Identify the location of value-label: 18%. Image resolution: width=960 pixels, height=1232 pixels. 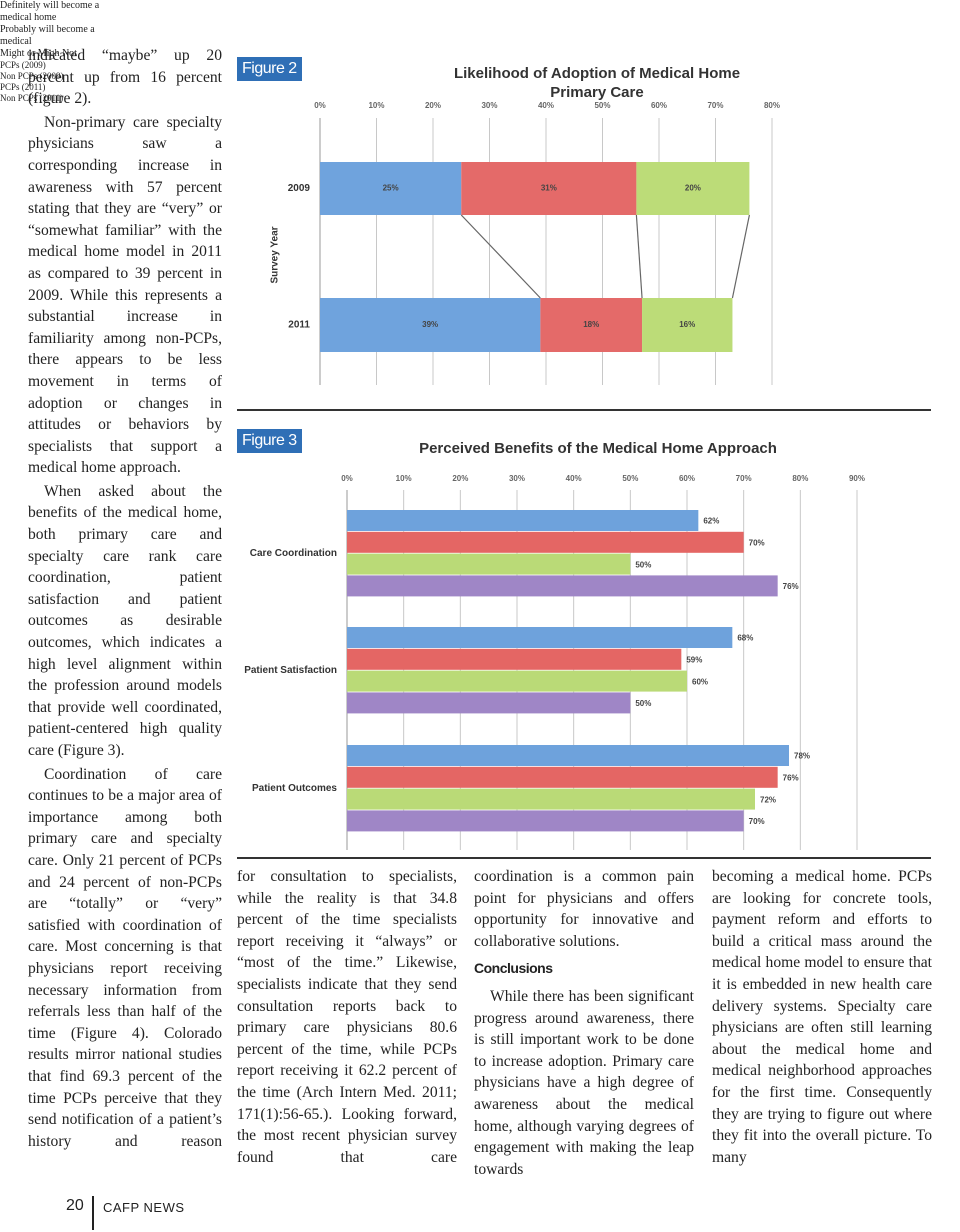
(591, 324).